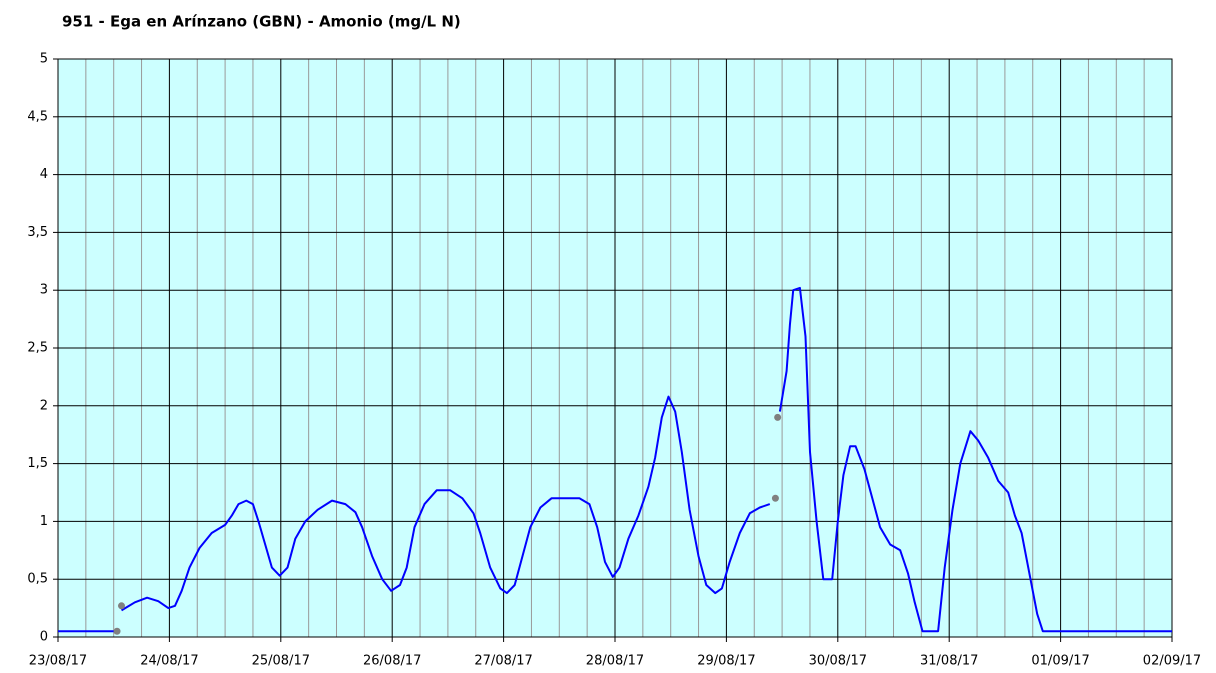 The height and width of the screenshot is (673, 1216). Describe the element at coordinates (392, 661) in the screenshot. I see `x-tick-label: 26/08/17` at that location.